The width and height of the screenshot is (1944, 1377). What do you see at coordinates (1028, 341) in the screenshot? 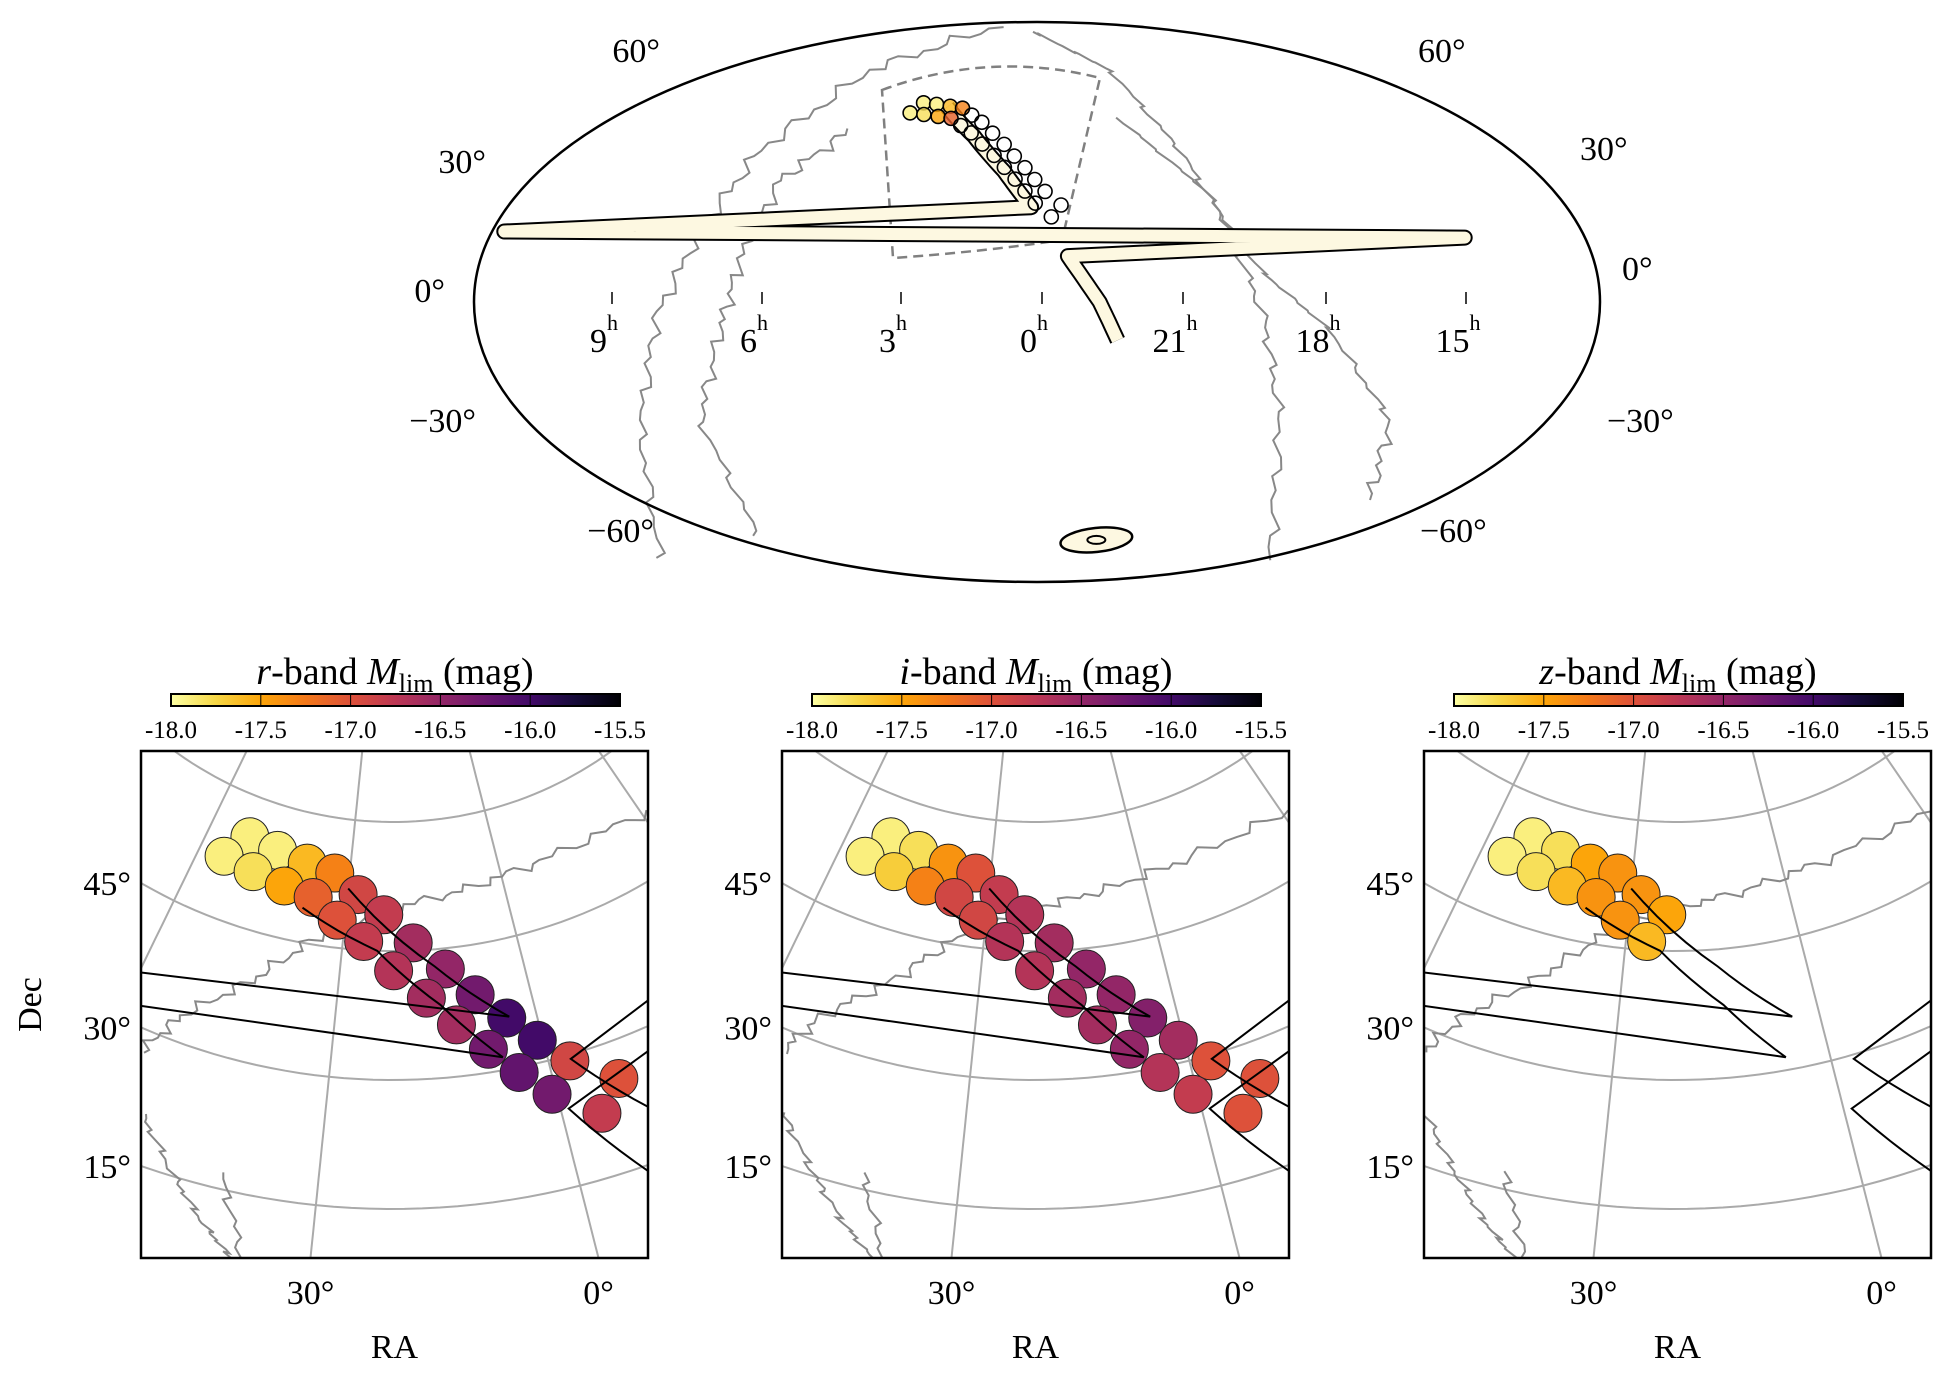
I see `ra-label-value: 0` at bounding box center [1028, 341].